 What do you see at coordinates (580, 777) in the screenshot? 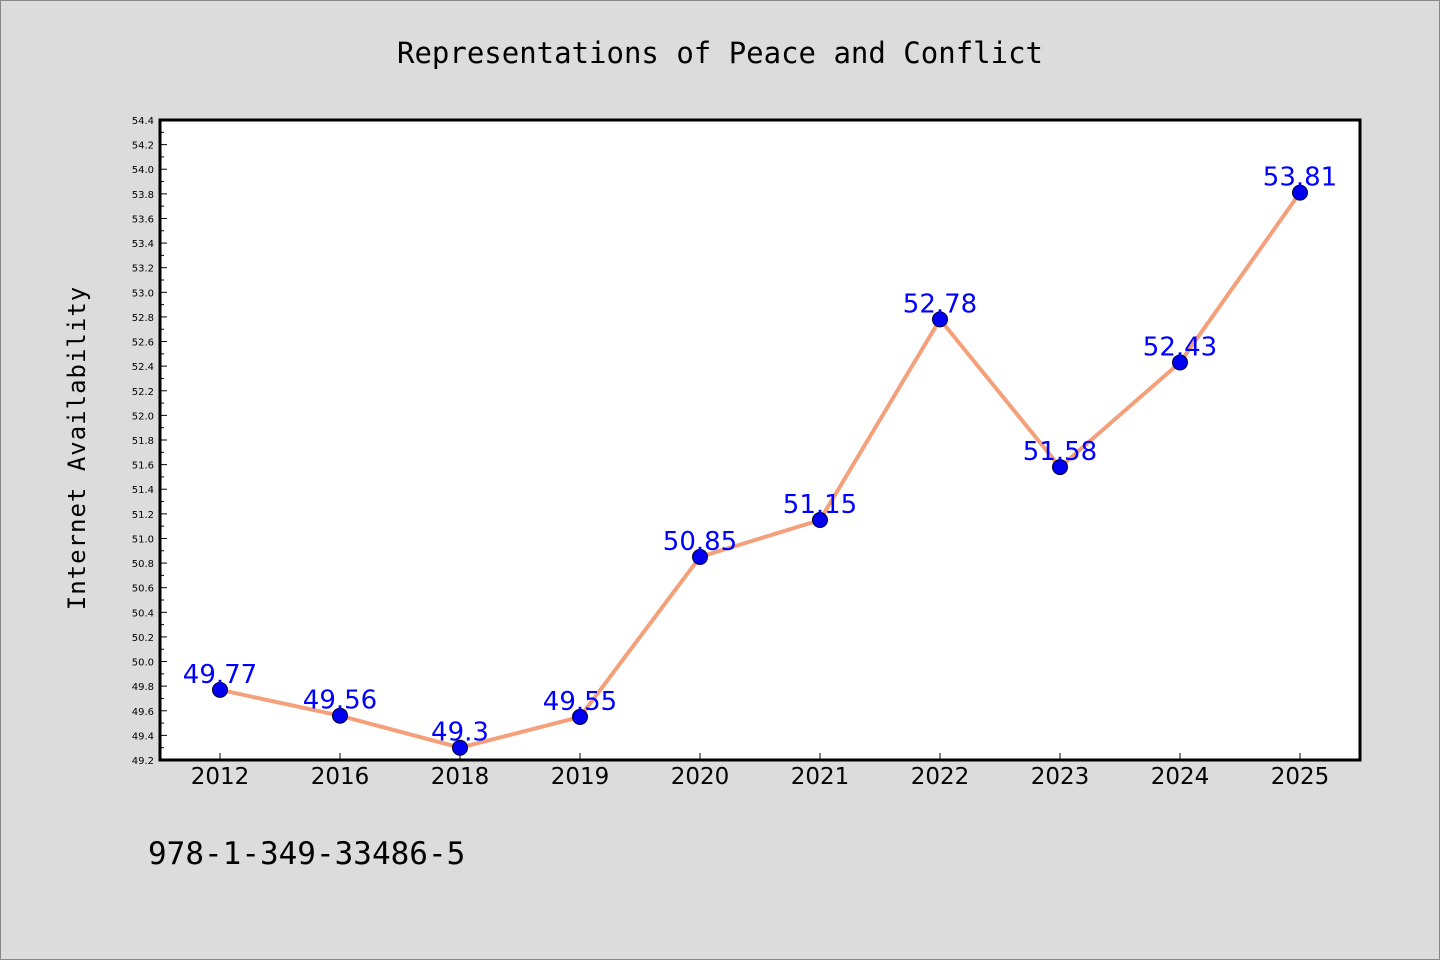
I see `x-tick-label: 2019` at bounding box center [580, 777].